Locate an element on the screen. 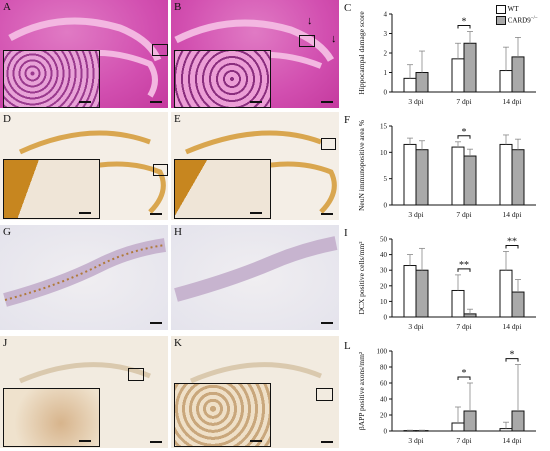 Image resolution: width=550 pixels, height=451 pixels. y-tick-label: 20 is located at coordinates (384, 286).